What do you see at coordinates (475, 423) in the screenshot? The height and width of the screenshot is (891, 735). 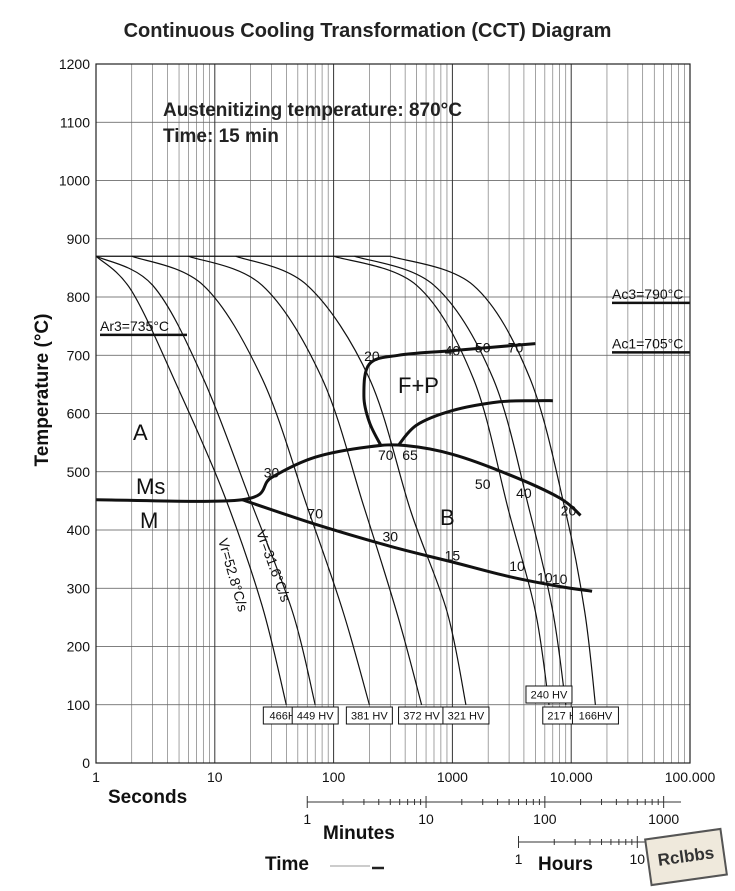 I see `boundary-f-p-end` at bounding box center [475, 423].